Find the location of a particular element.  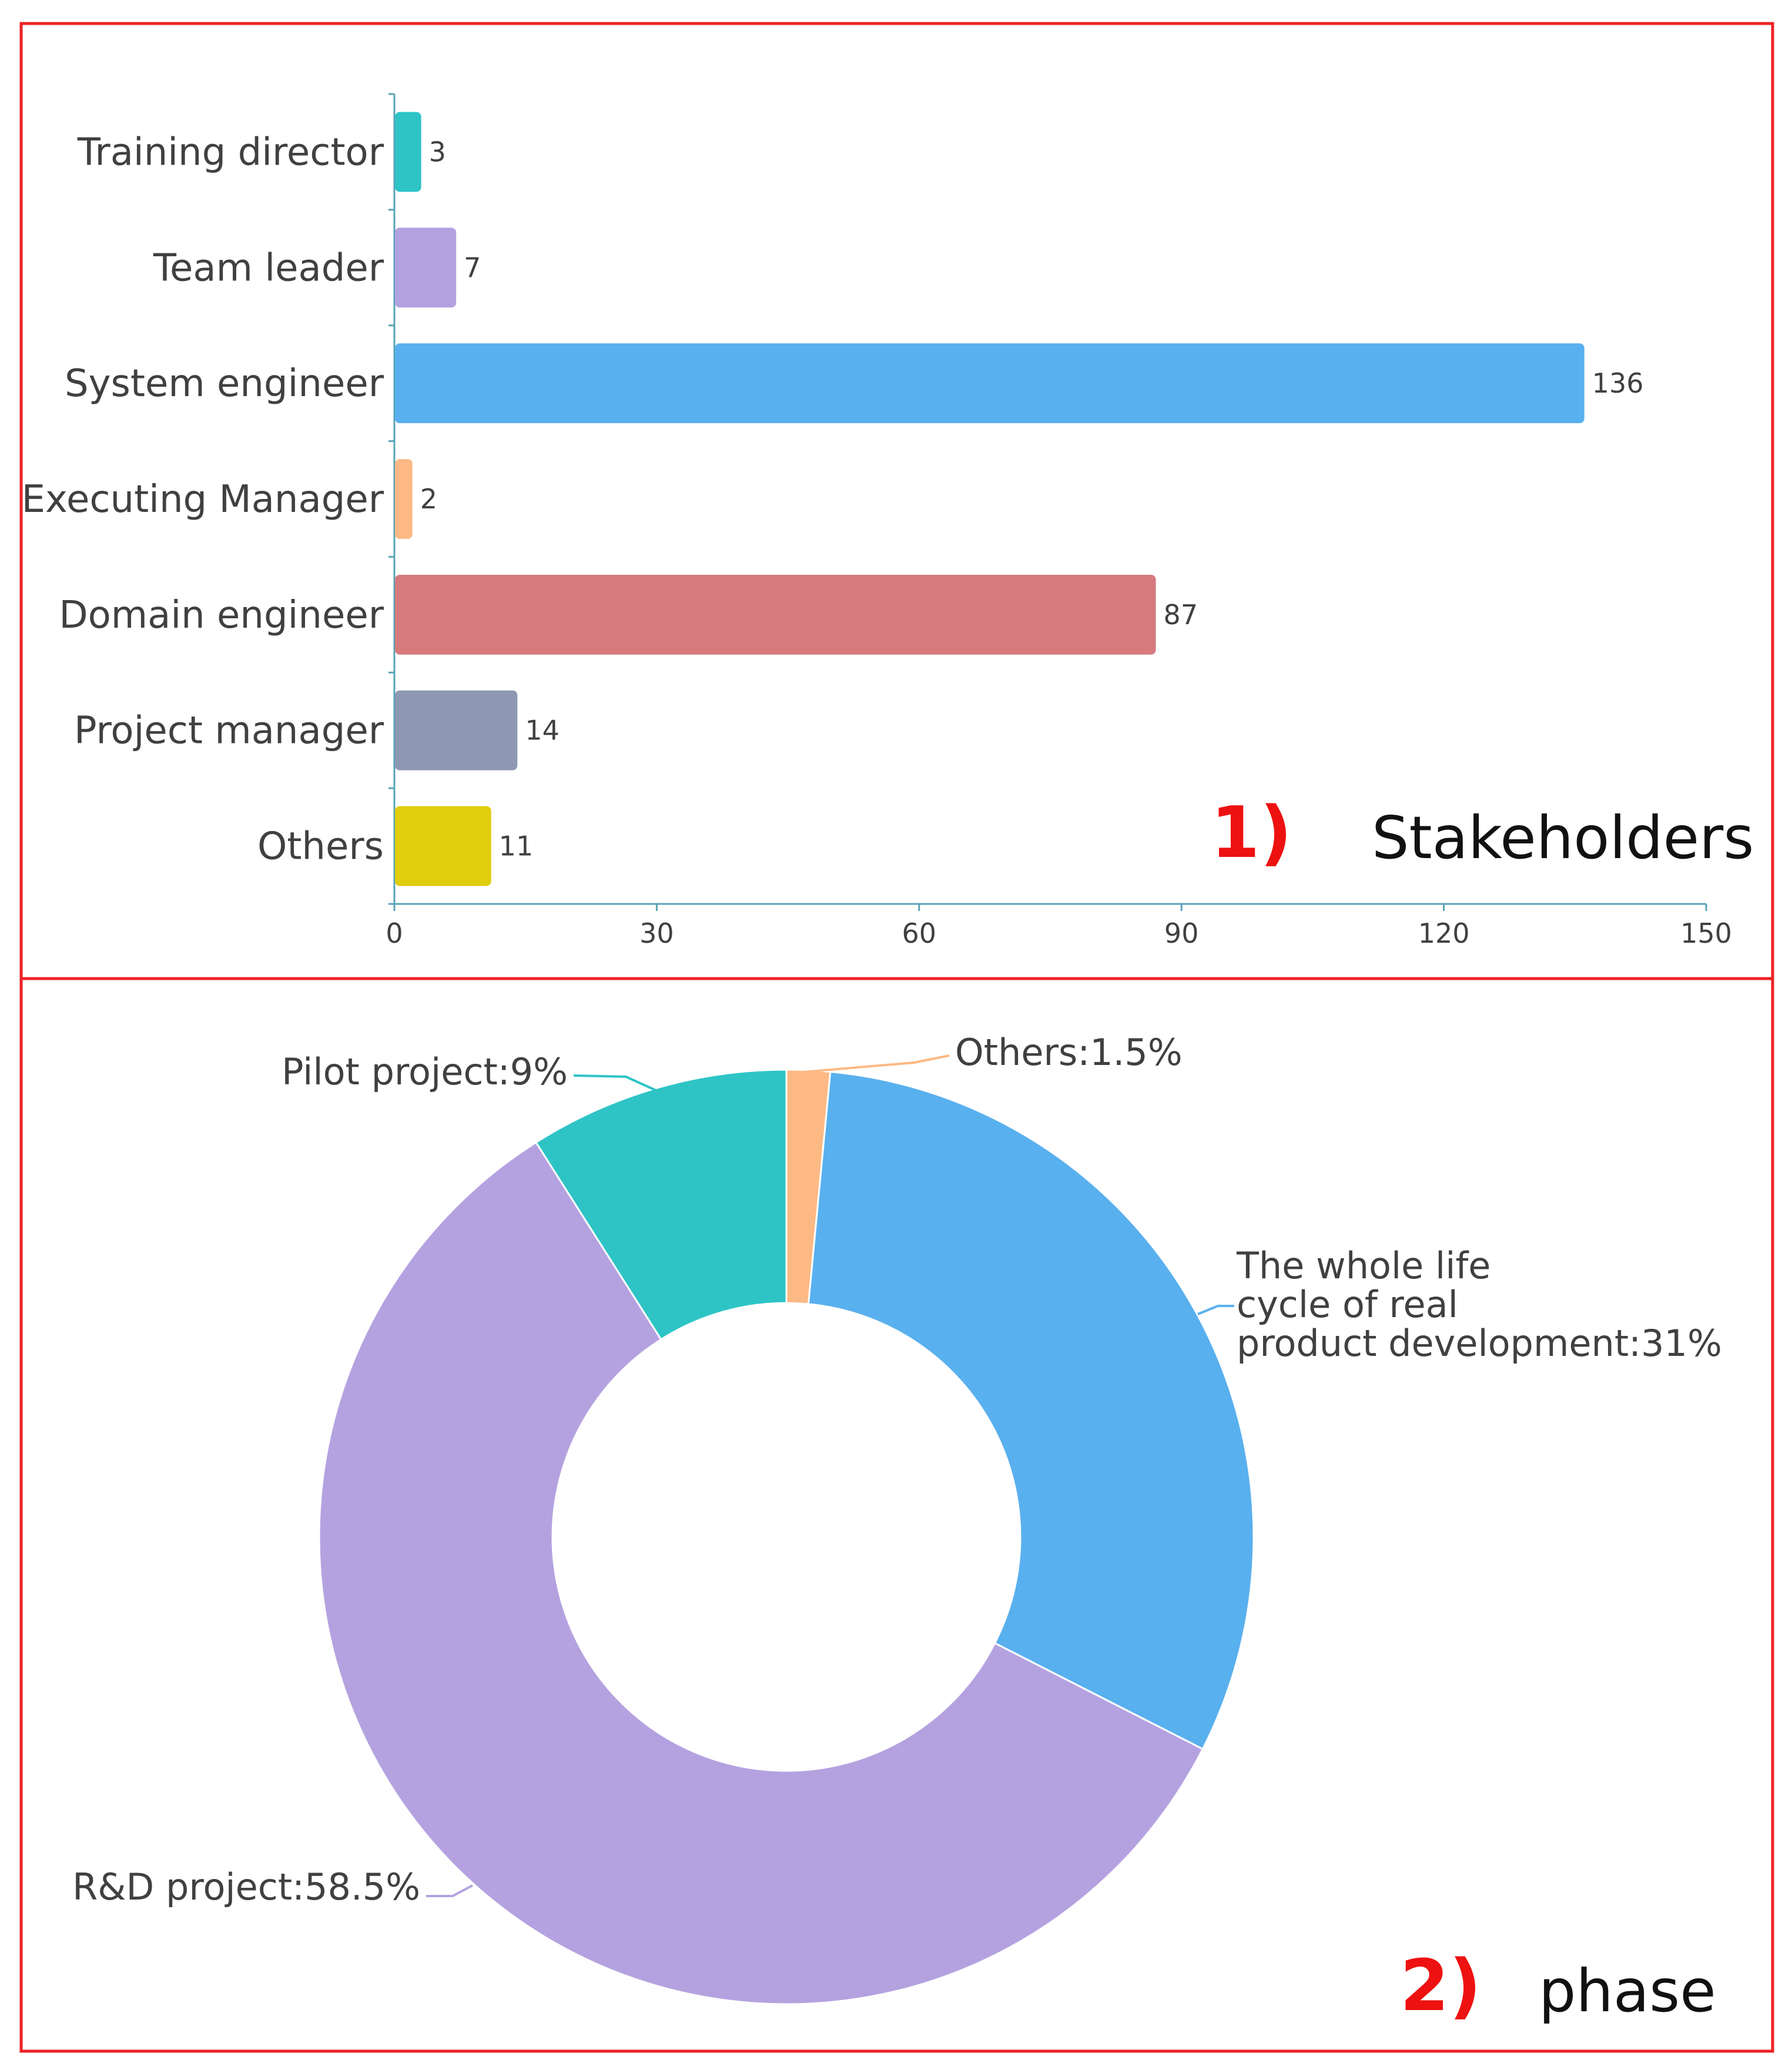

category-label: Project manager is located at coordinates (229, 731).